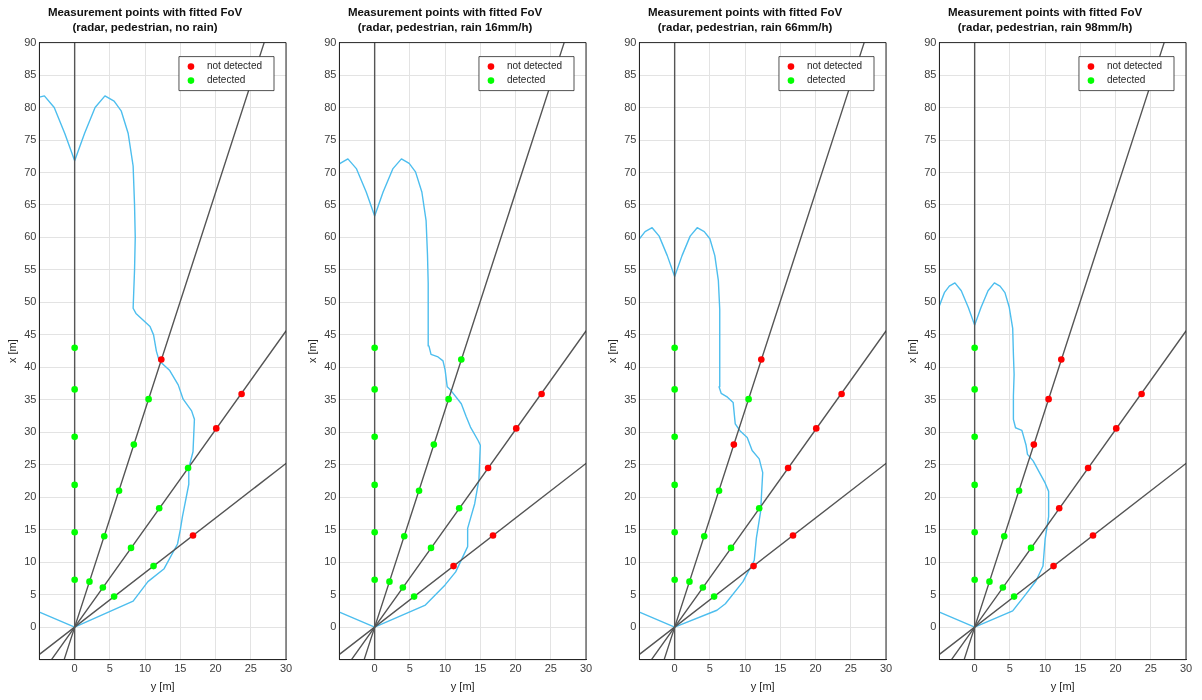  I want to click on x-axis-title: y [m], so click(762, 686).